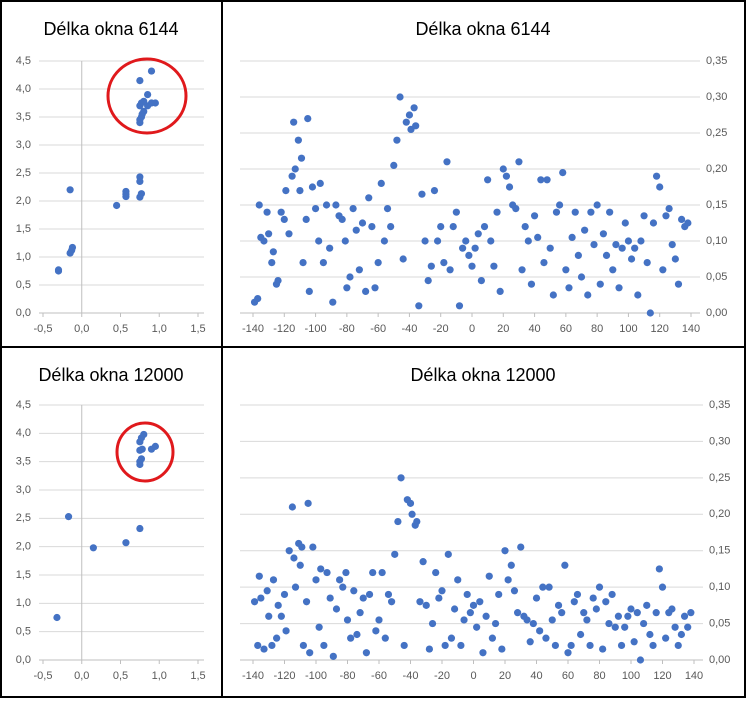 This screenshot has height=701, width=747. Describe the element at coordinates (23, 89) in the screenshot. I see `y-tick-label: 4,0` at that location.